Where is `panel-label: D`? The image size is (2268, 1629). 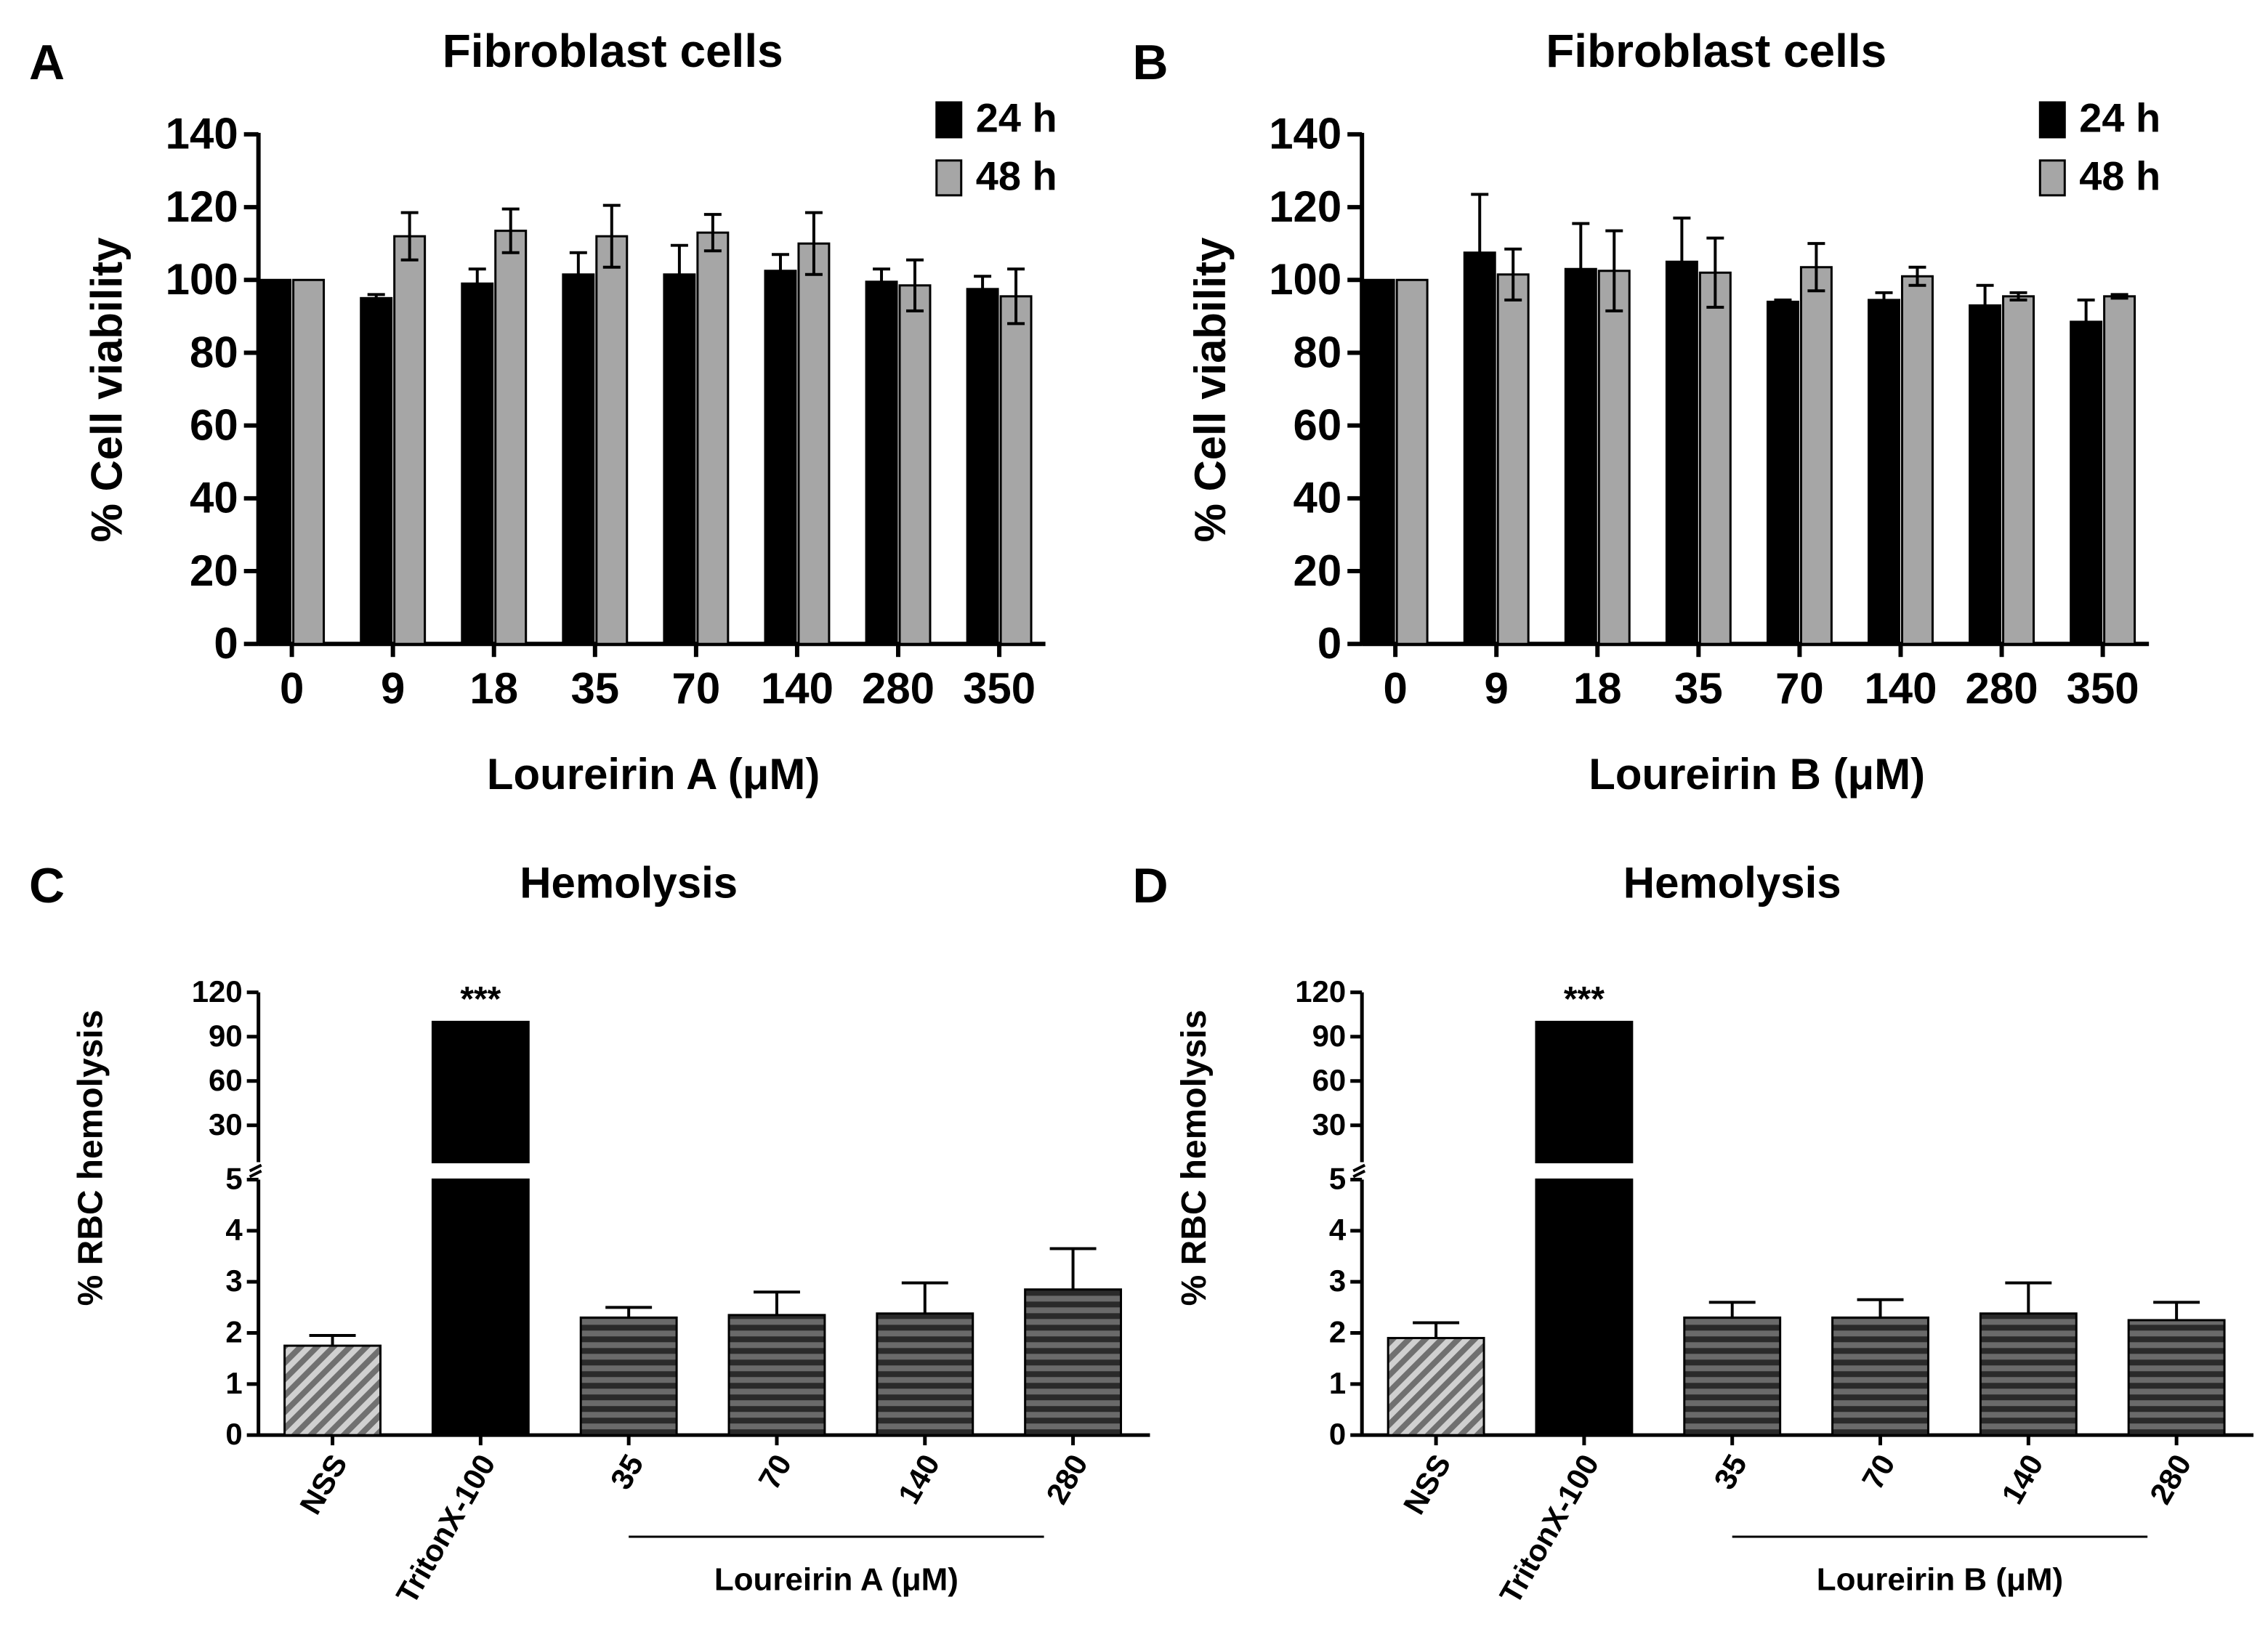
panel-label: D is located at coordinates (1151, 886).